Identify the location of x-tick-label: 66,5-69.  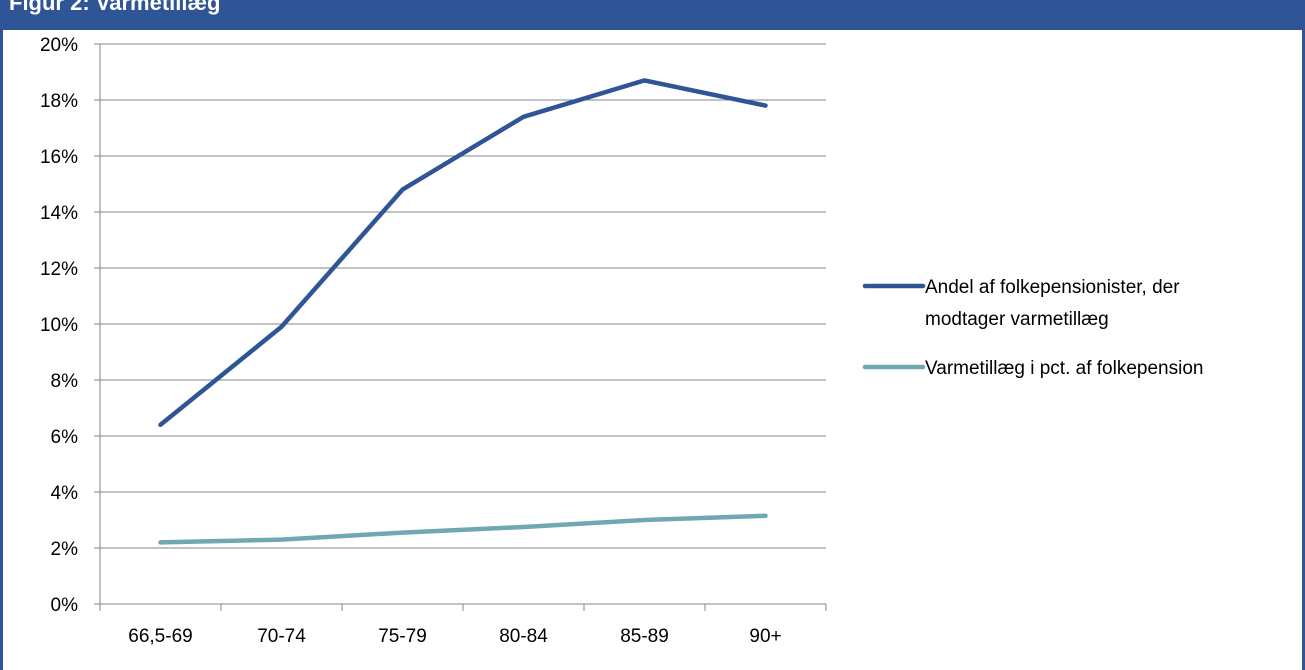
(160, 636).